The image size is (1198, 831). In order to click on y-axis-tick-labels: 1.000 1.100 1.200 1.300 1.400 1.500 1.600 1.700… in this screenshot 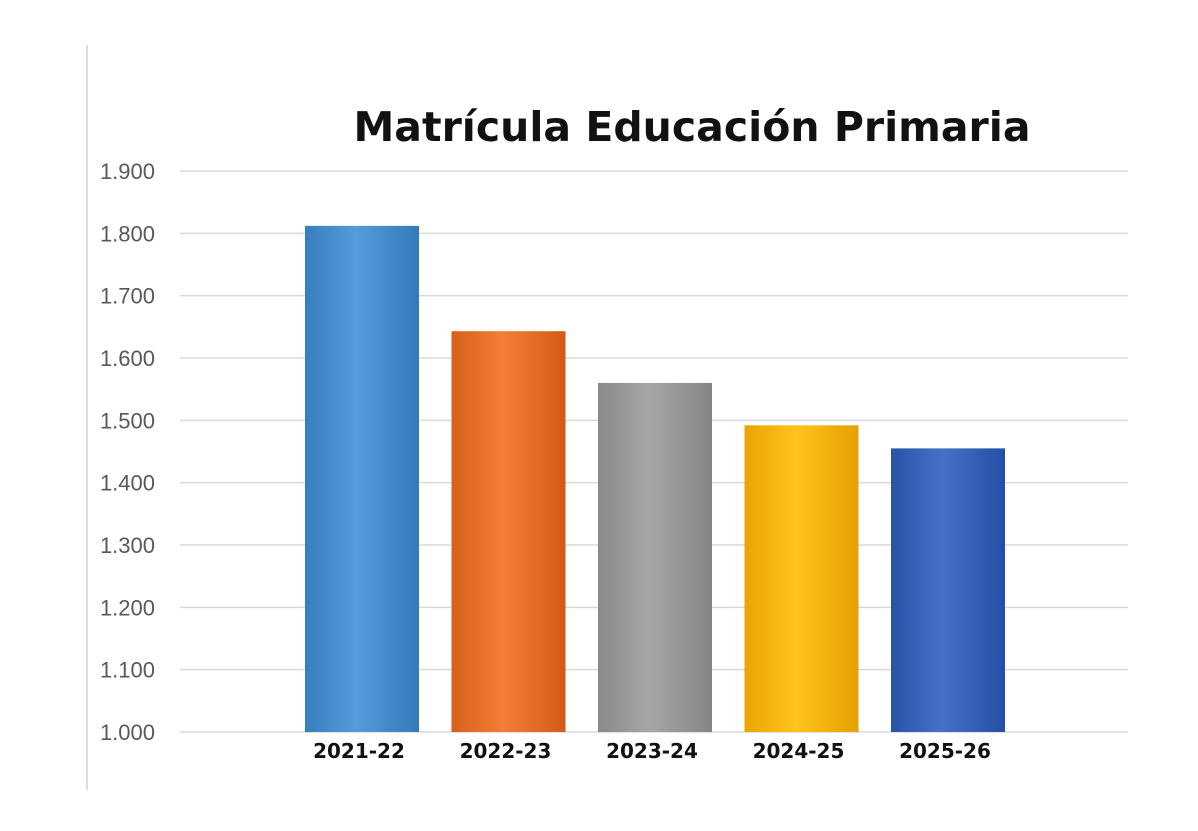, I will do `click(127, 452)`.